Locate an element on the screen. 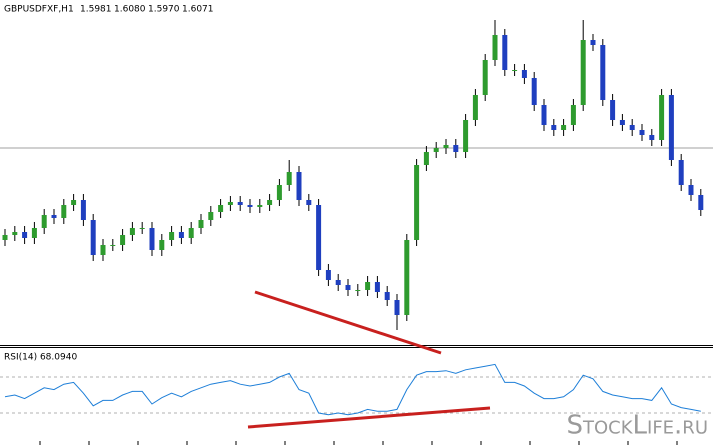  header-value: 1.6080 is located at coordinates (130, 10).